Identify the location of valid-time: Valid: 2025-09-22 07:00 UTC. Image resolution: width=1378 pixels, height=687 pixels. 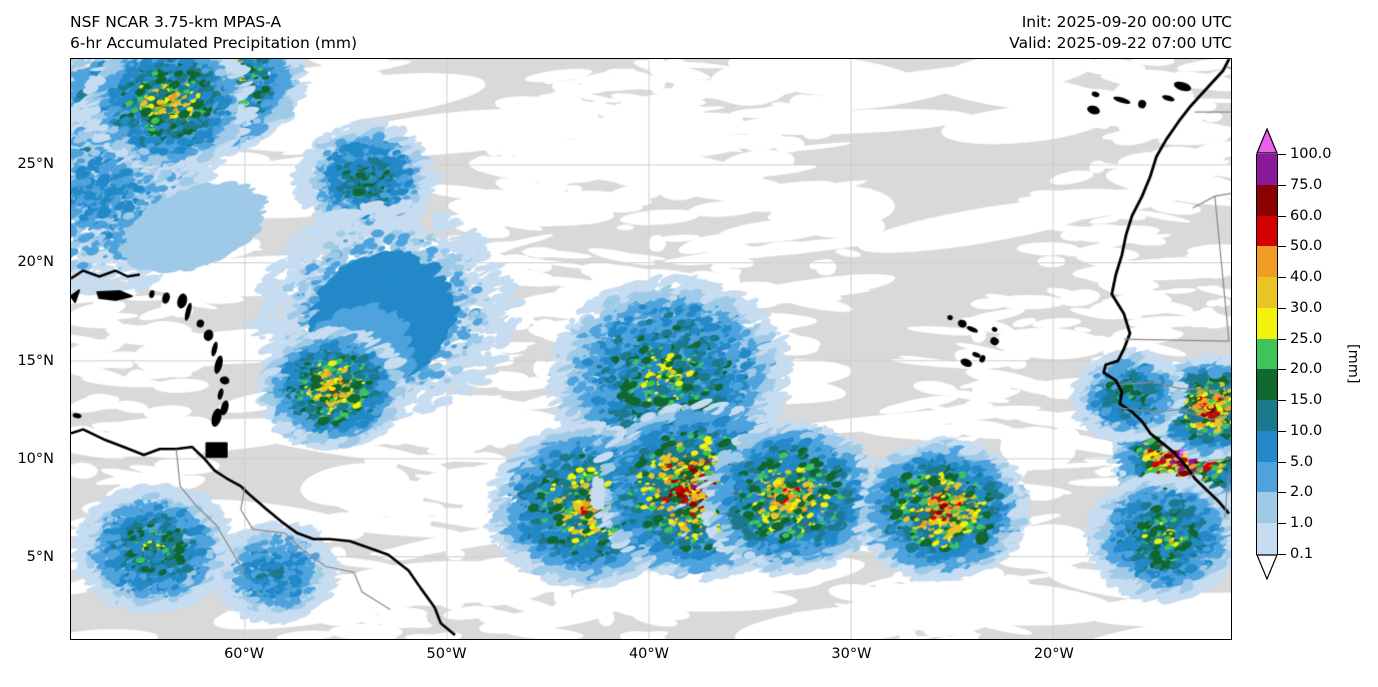
(1120, 43).